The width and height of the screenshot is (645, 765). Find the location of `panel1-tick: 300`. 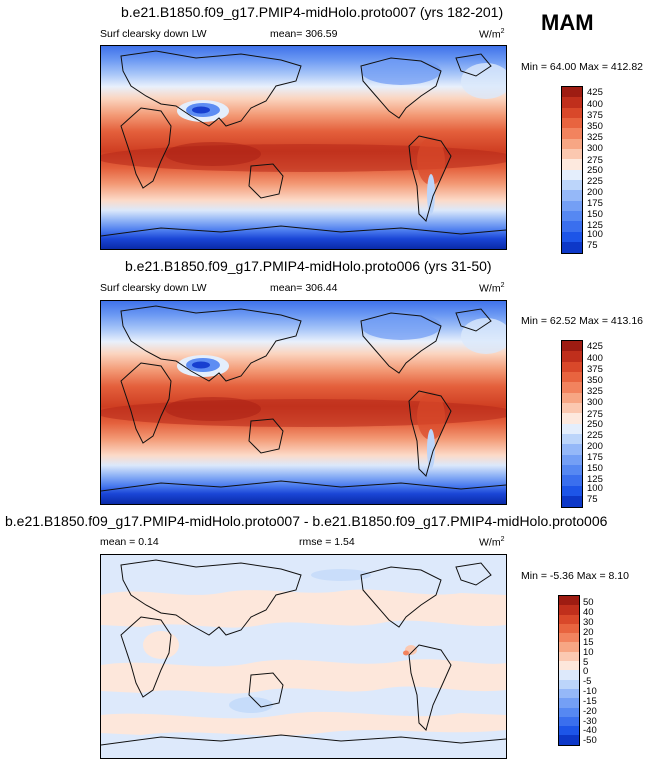

panel1-tick: 300 is located at coordinates (595, 148).